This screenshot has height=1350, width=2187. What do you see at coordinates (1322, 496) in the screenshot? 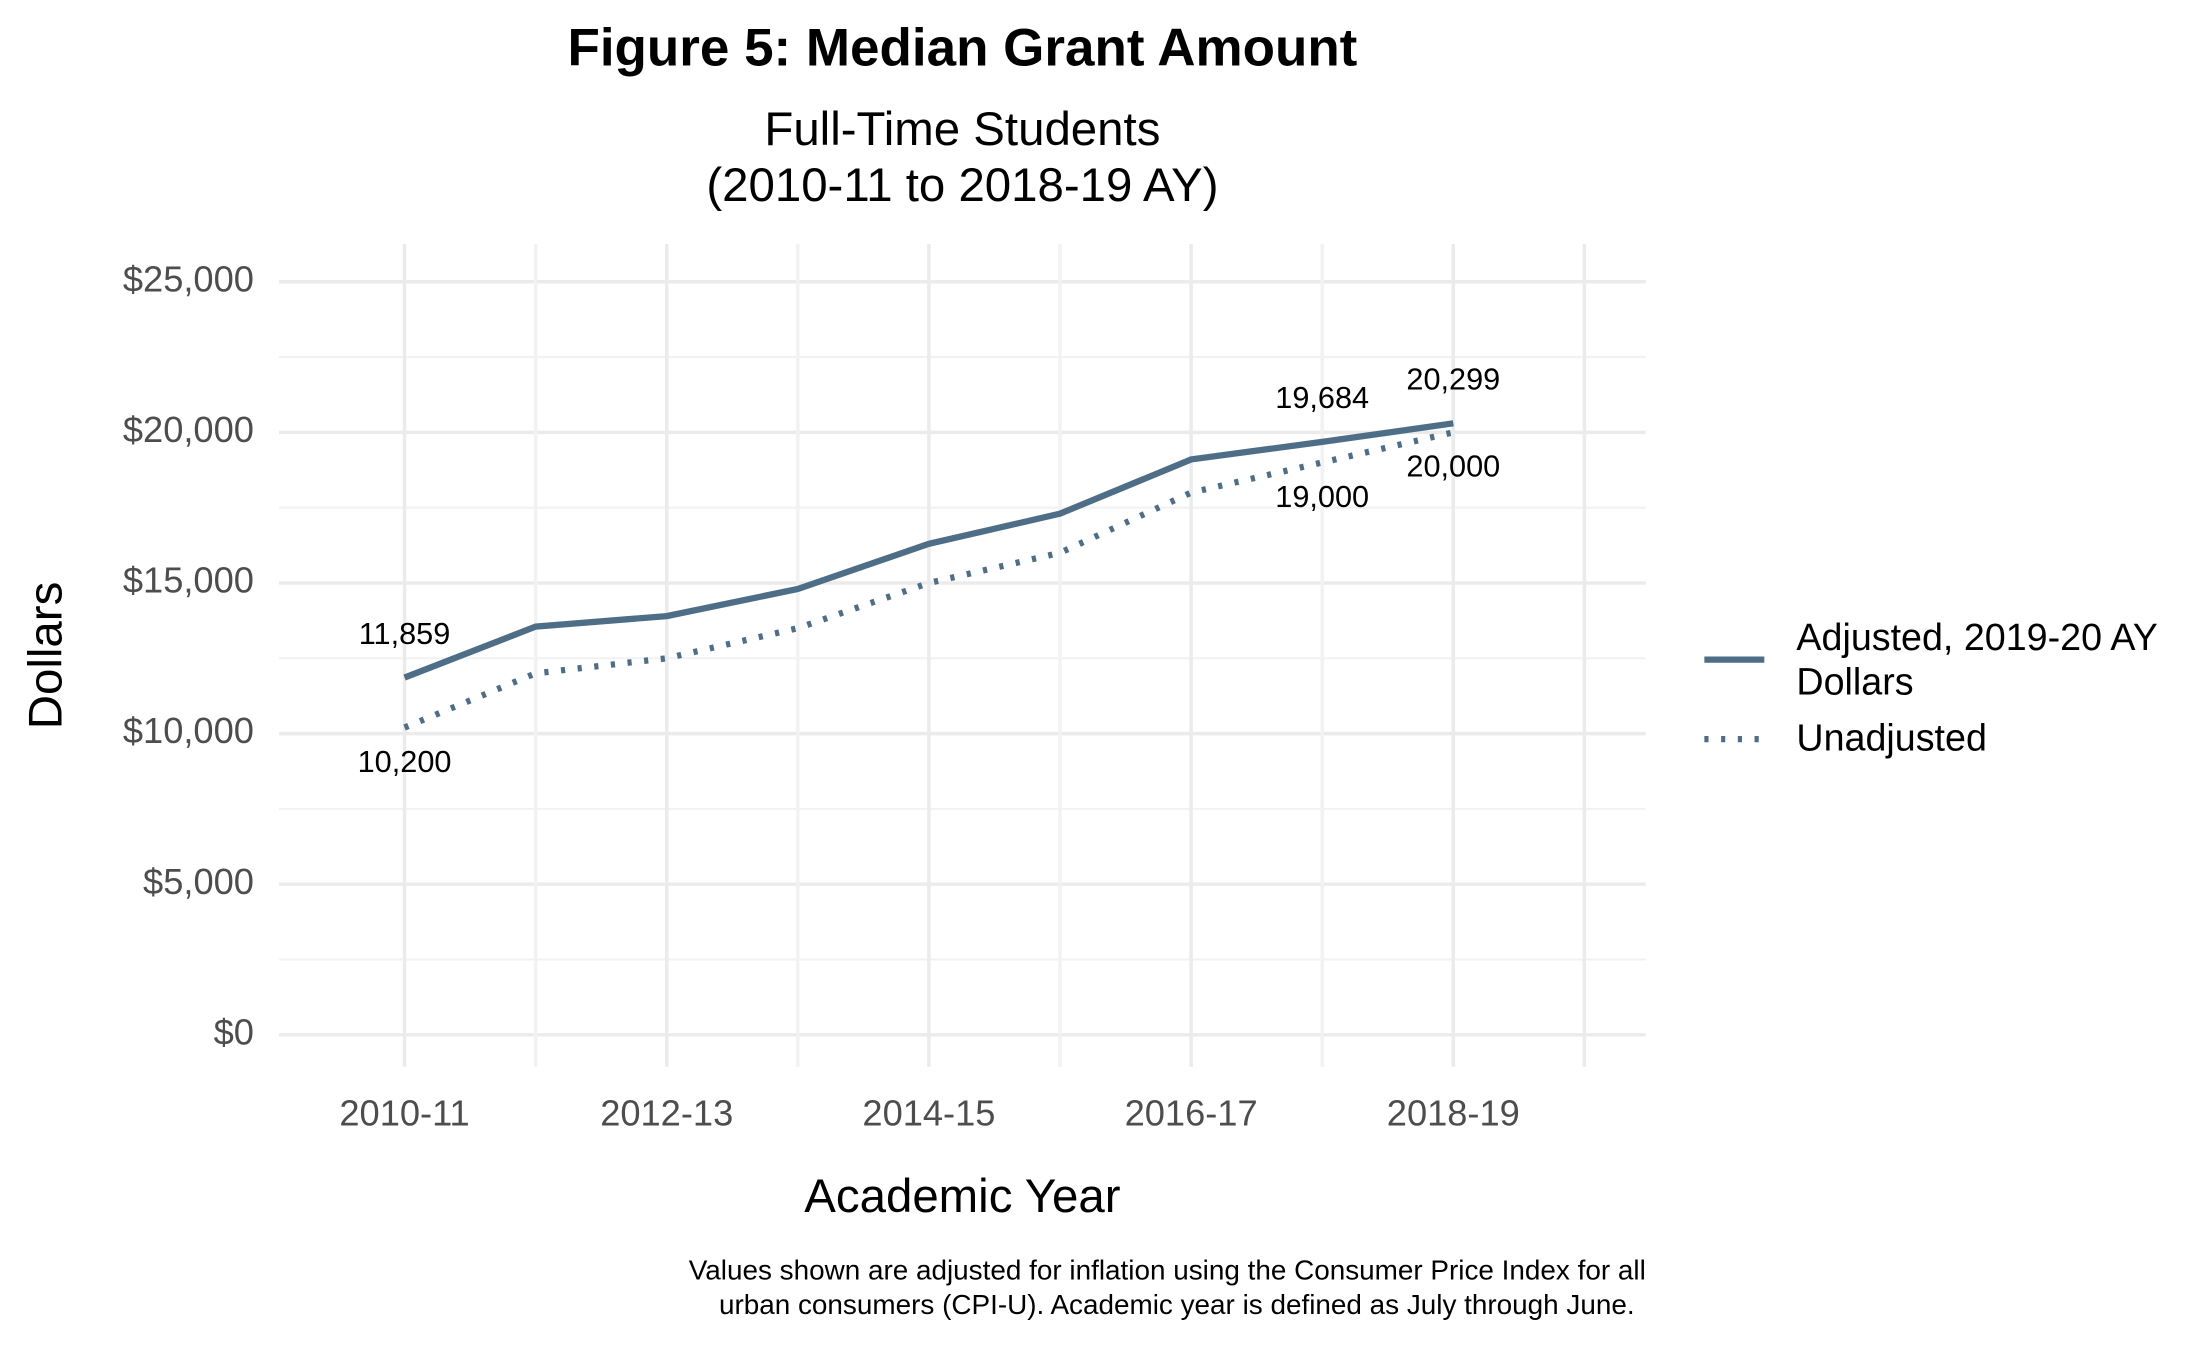
I see `data-label: 19,000` at bounding box center [1322, 496].